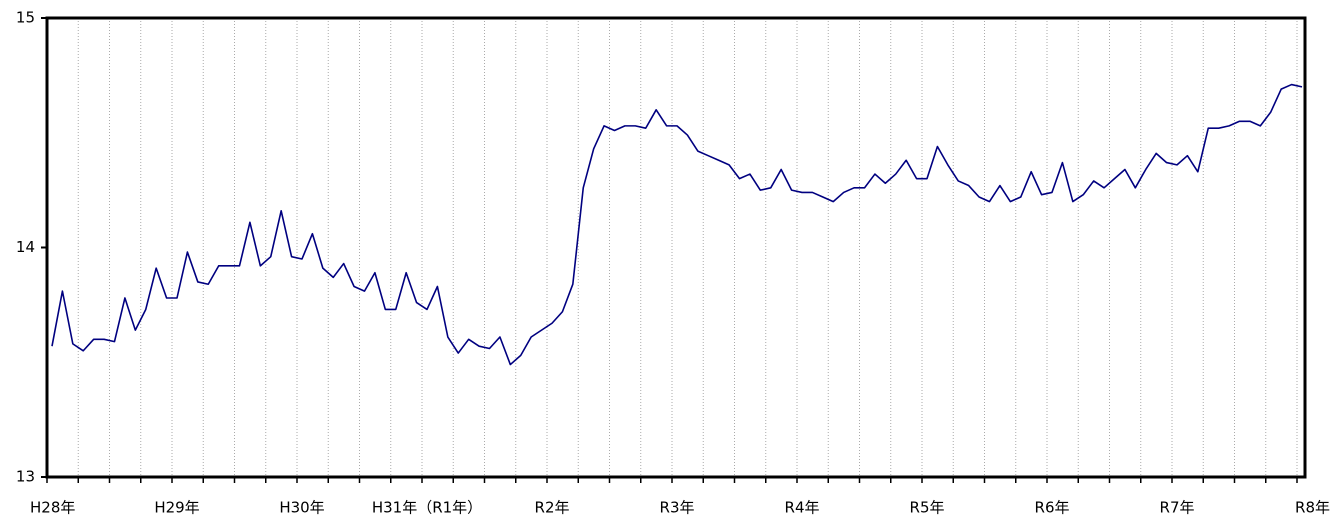 The height and width of the screenshot is (531, 1333). Describe the element at coordinates (927, 508) in the screenshot. I see `x-tick-label: R5年` at that location.